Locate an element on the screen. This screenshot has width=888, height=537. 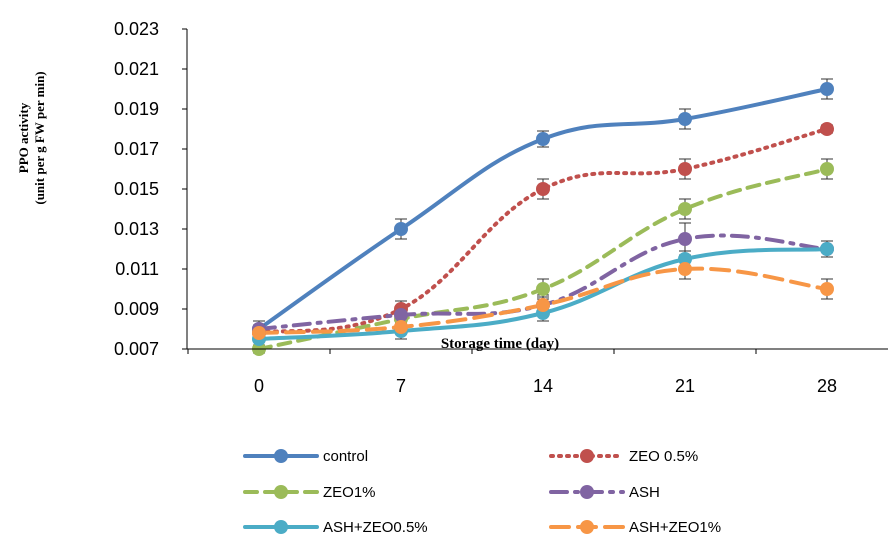
y-tick-label: 0.011 is located at coordinates (137, 269).